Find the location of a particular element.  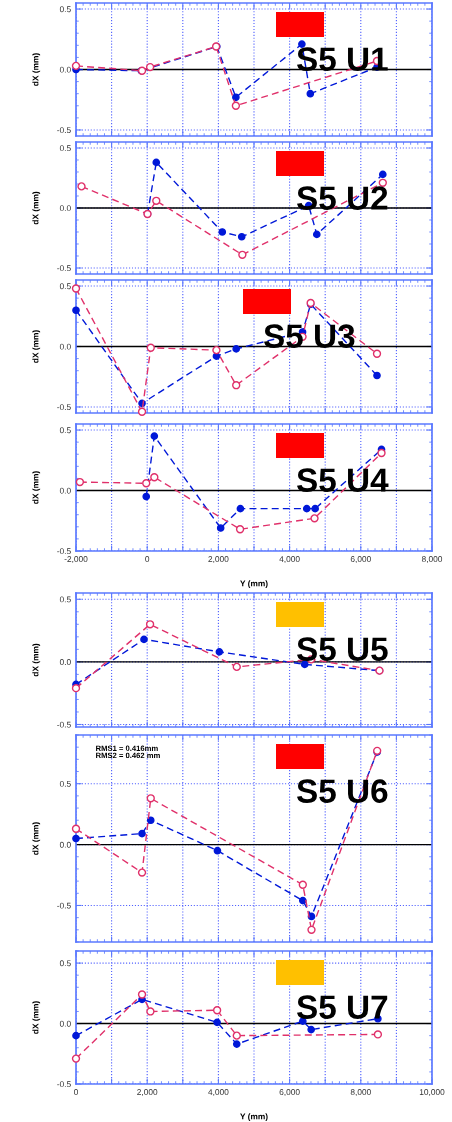

text: S5 U2 is located at coordinates (342, 198).